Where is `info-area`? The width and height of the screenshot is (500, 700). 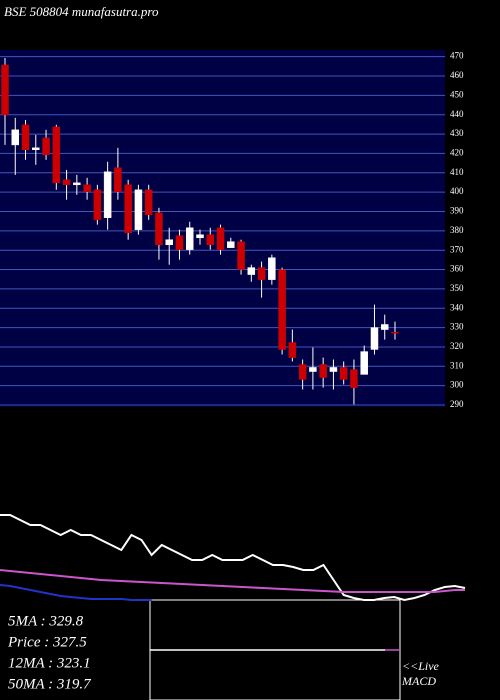 info-area is located at coordinates (74, 650).